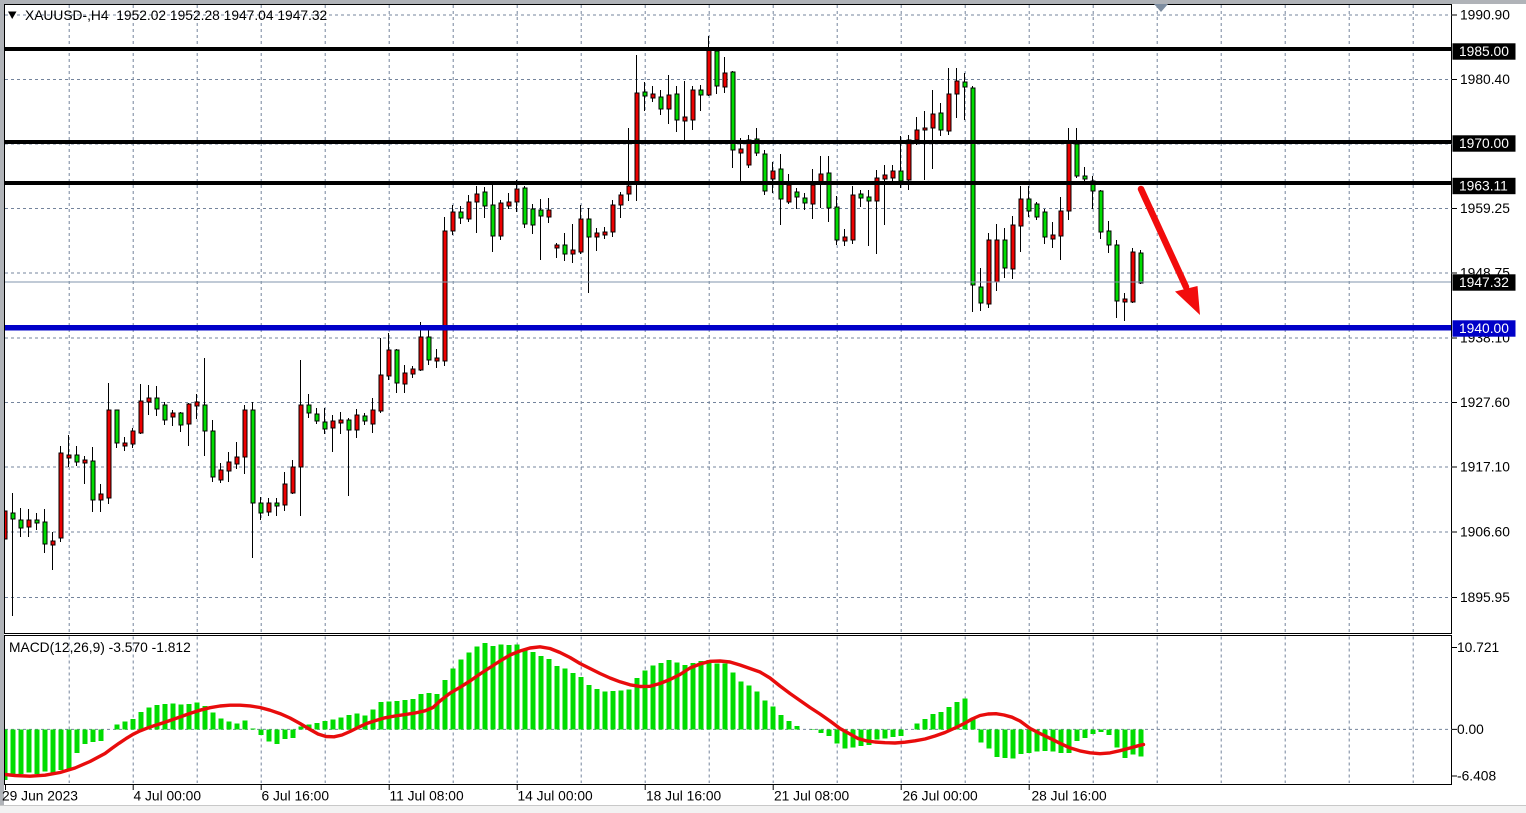  Describe the element at coordinates (1470, 729) in the screenshot. I see `svg-text: 0.00` at that location.